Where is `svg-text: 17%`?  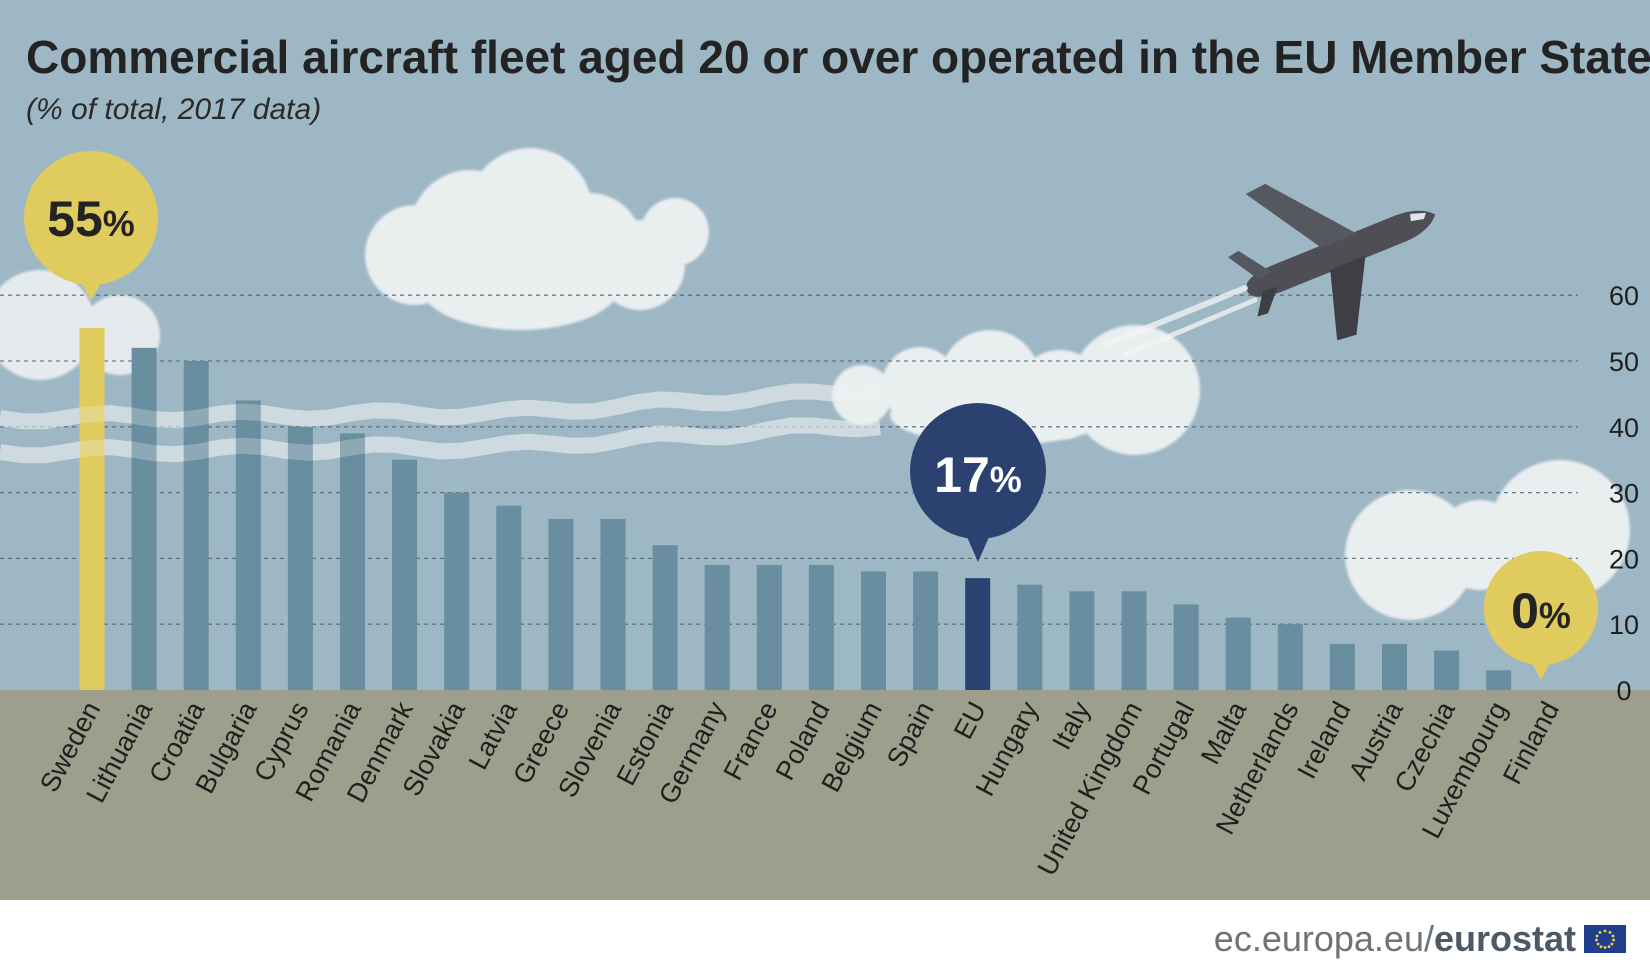
svg-text: 17% is located at coordinates (978, 475).